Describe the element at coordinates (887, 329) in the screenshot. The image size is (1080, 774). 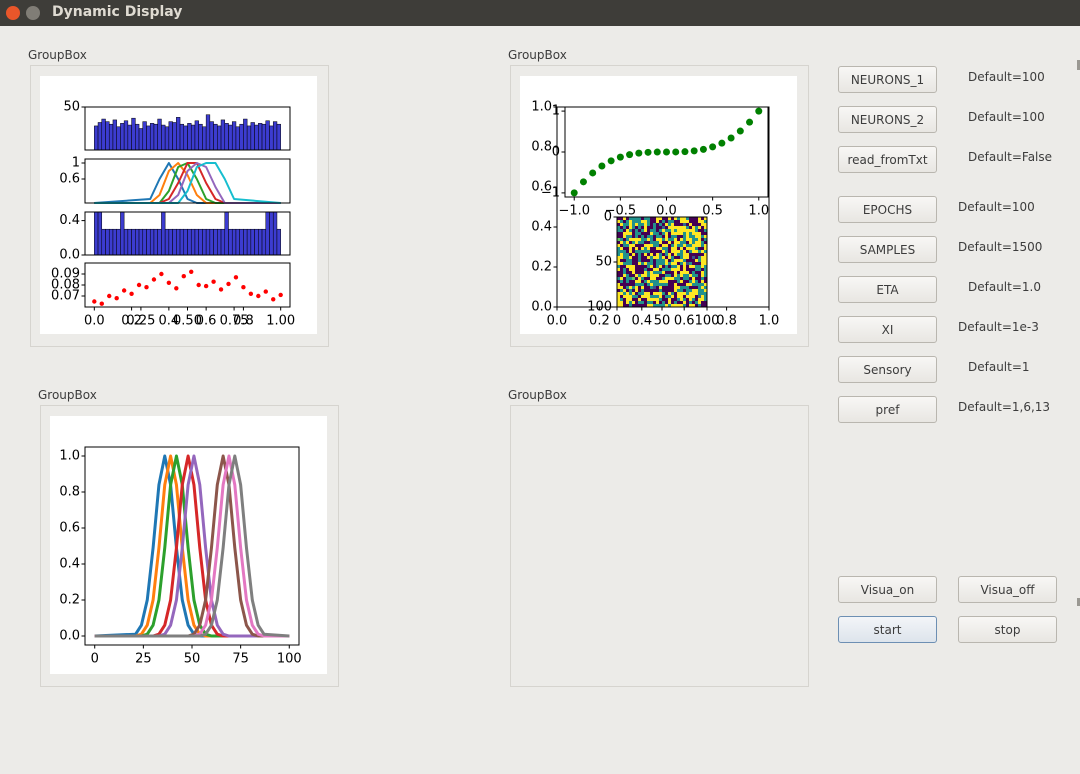
I see `parameter-button: XI` at that location.